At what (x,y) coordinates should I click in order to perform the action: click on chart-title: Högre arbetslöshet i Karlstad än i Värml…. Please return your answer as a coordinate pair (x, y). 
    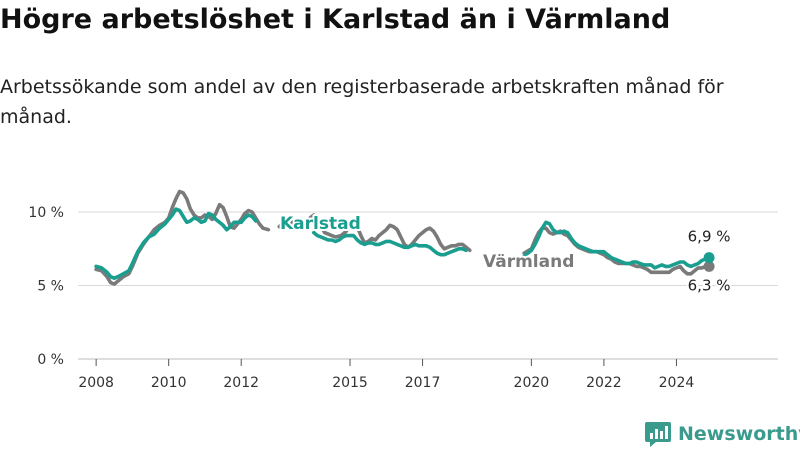
    Looking at the image, I should click on (335, 19).